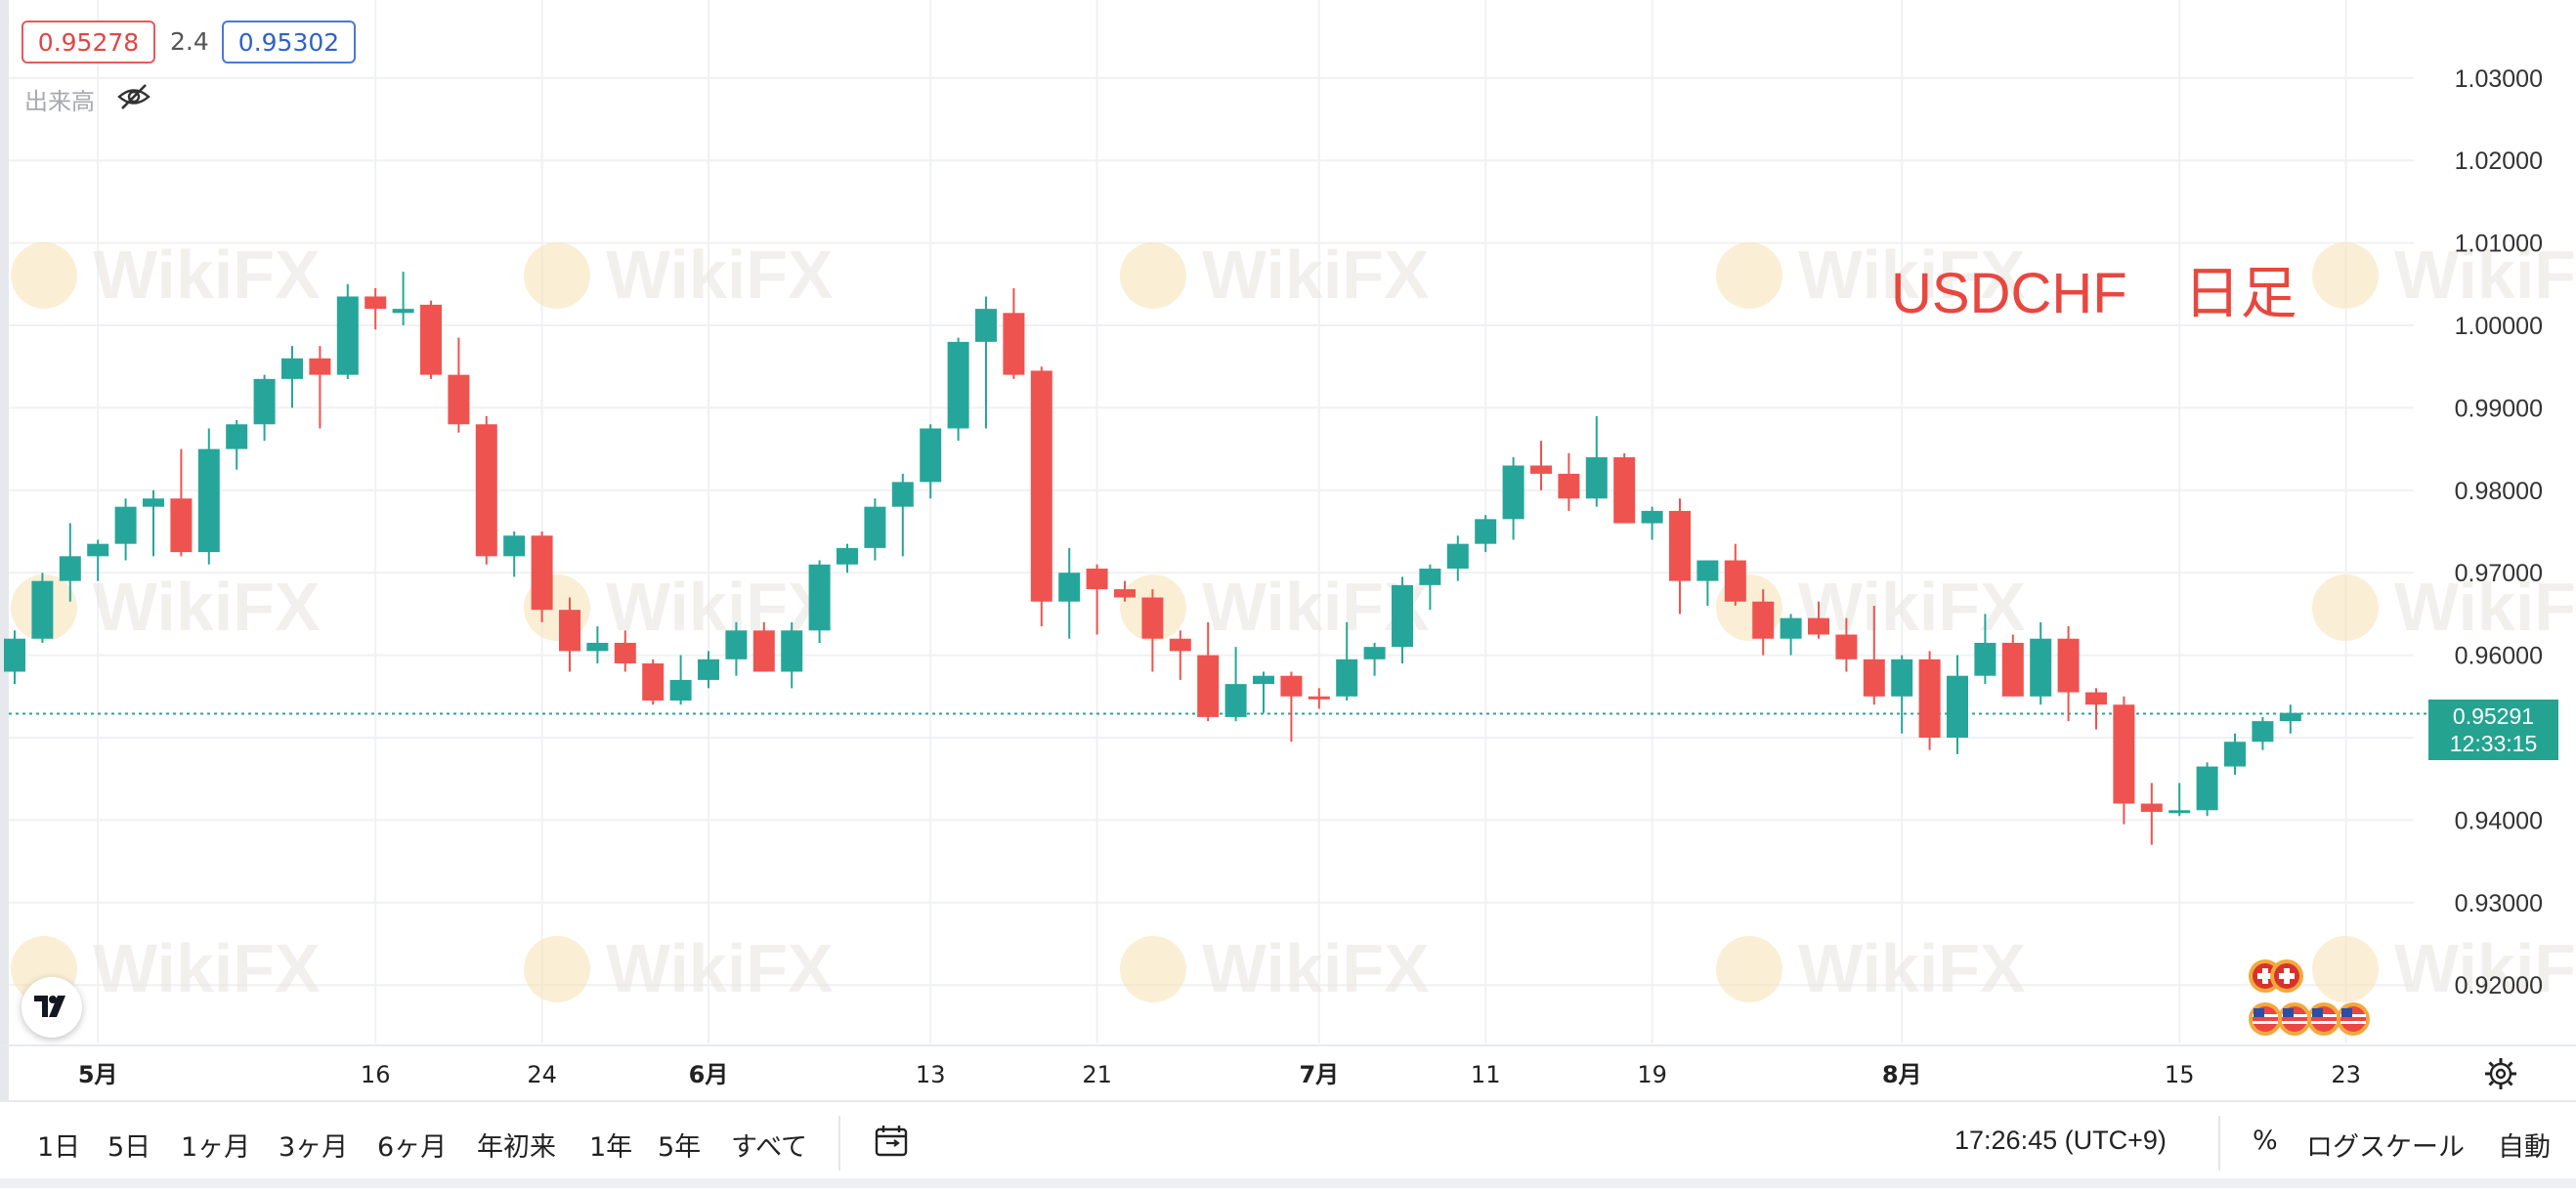  Describe the element at coordinates (88, 42) in the screenshot. I see `bid-price: 0.95278` at that location.